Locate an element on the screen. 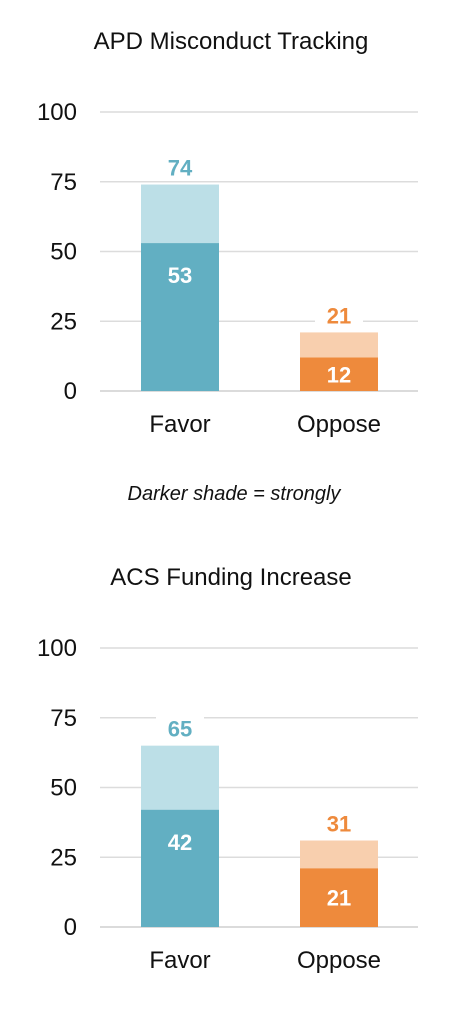 This screenshot has width=476, height=1024. data-label-strong-oppose: 21 is located at coordinates (339, 898).